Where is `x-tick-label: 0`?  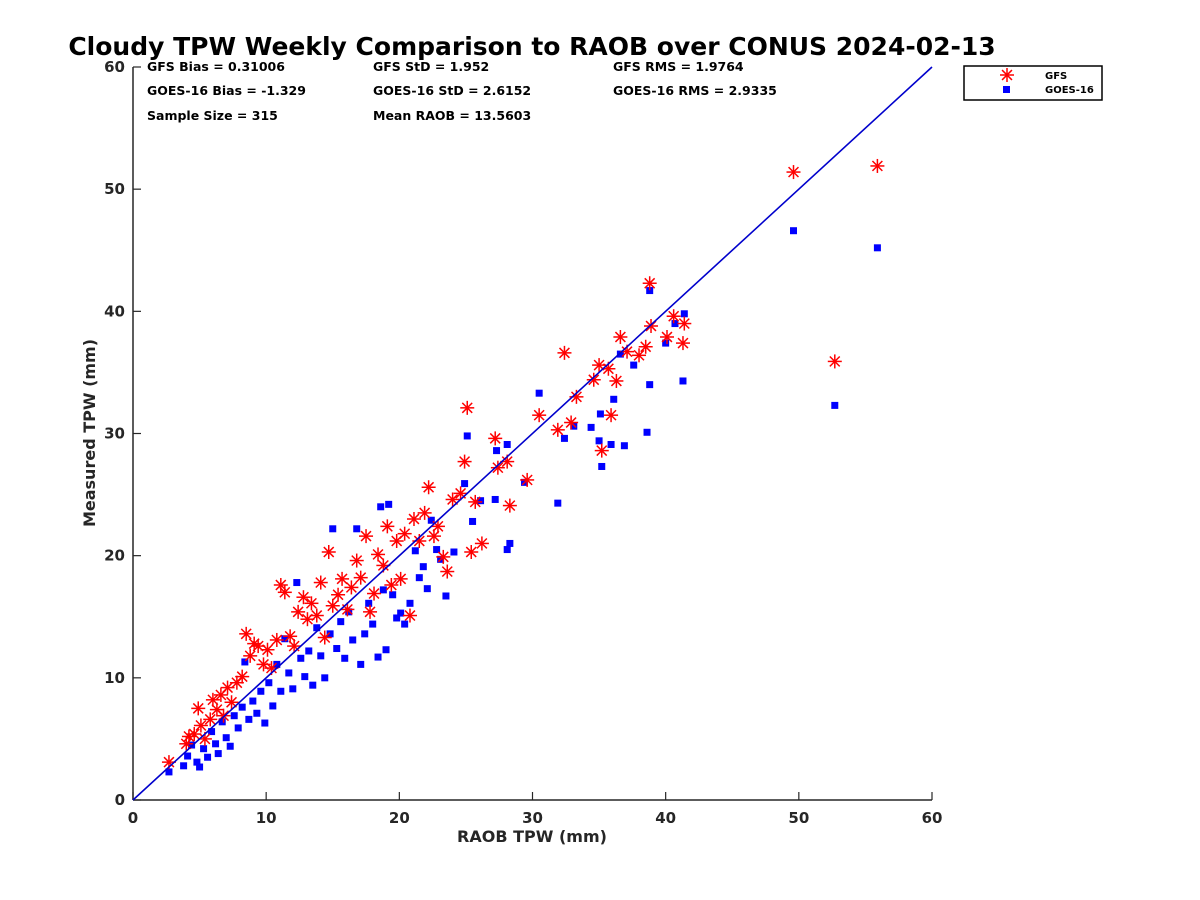 x-tick-label: 0 is located at coordinates (133, 818).